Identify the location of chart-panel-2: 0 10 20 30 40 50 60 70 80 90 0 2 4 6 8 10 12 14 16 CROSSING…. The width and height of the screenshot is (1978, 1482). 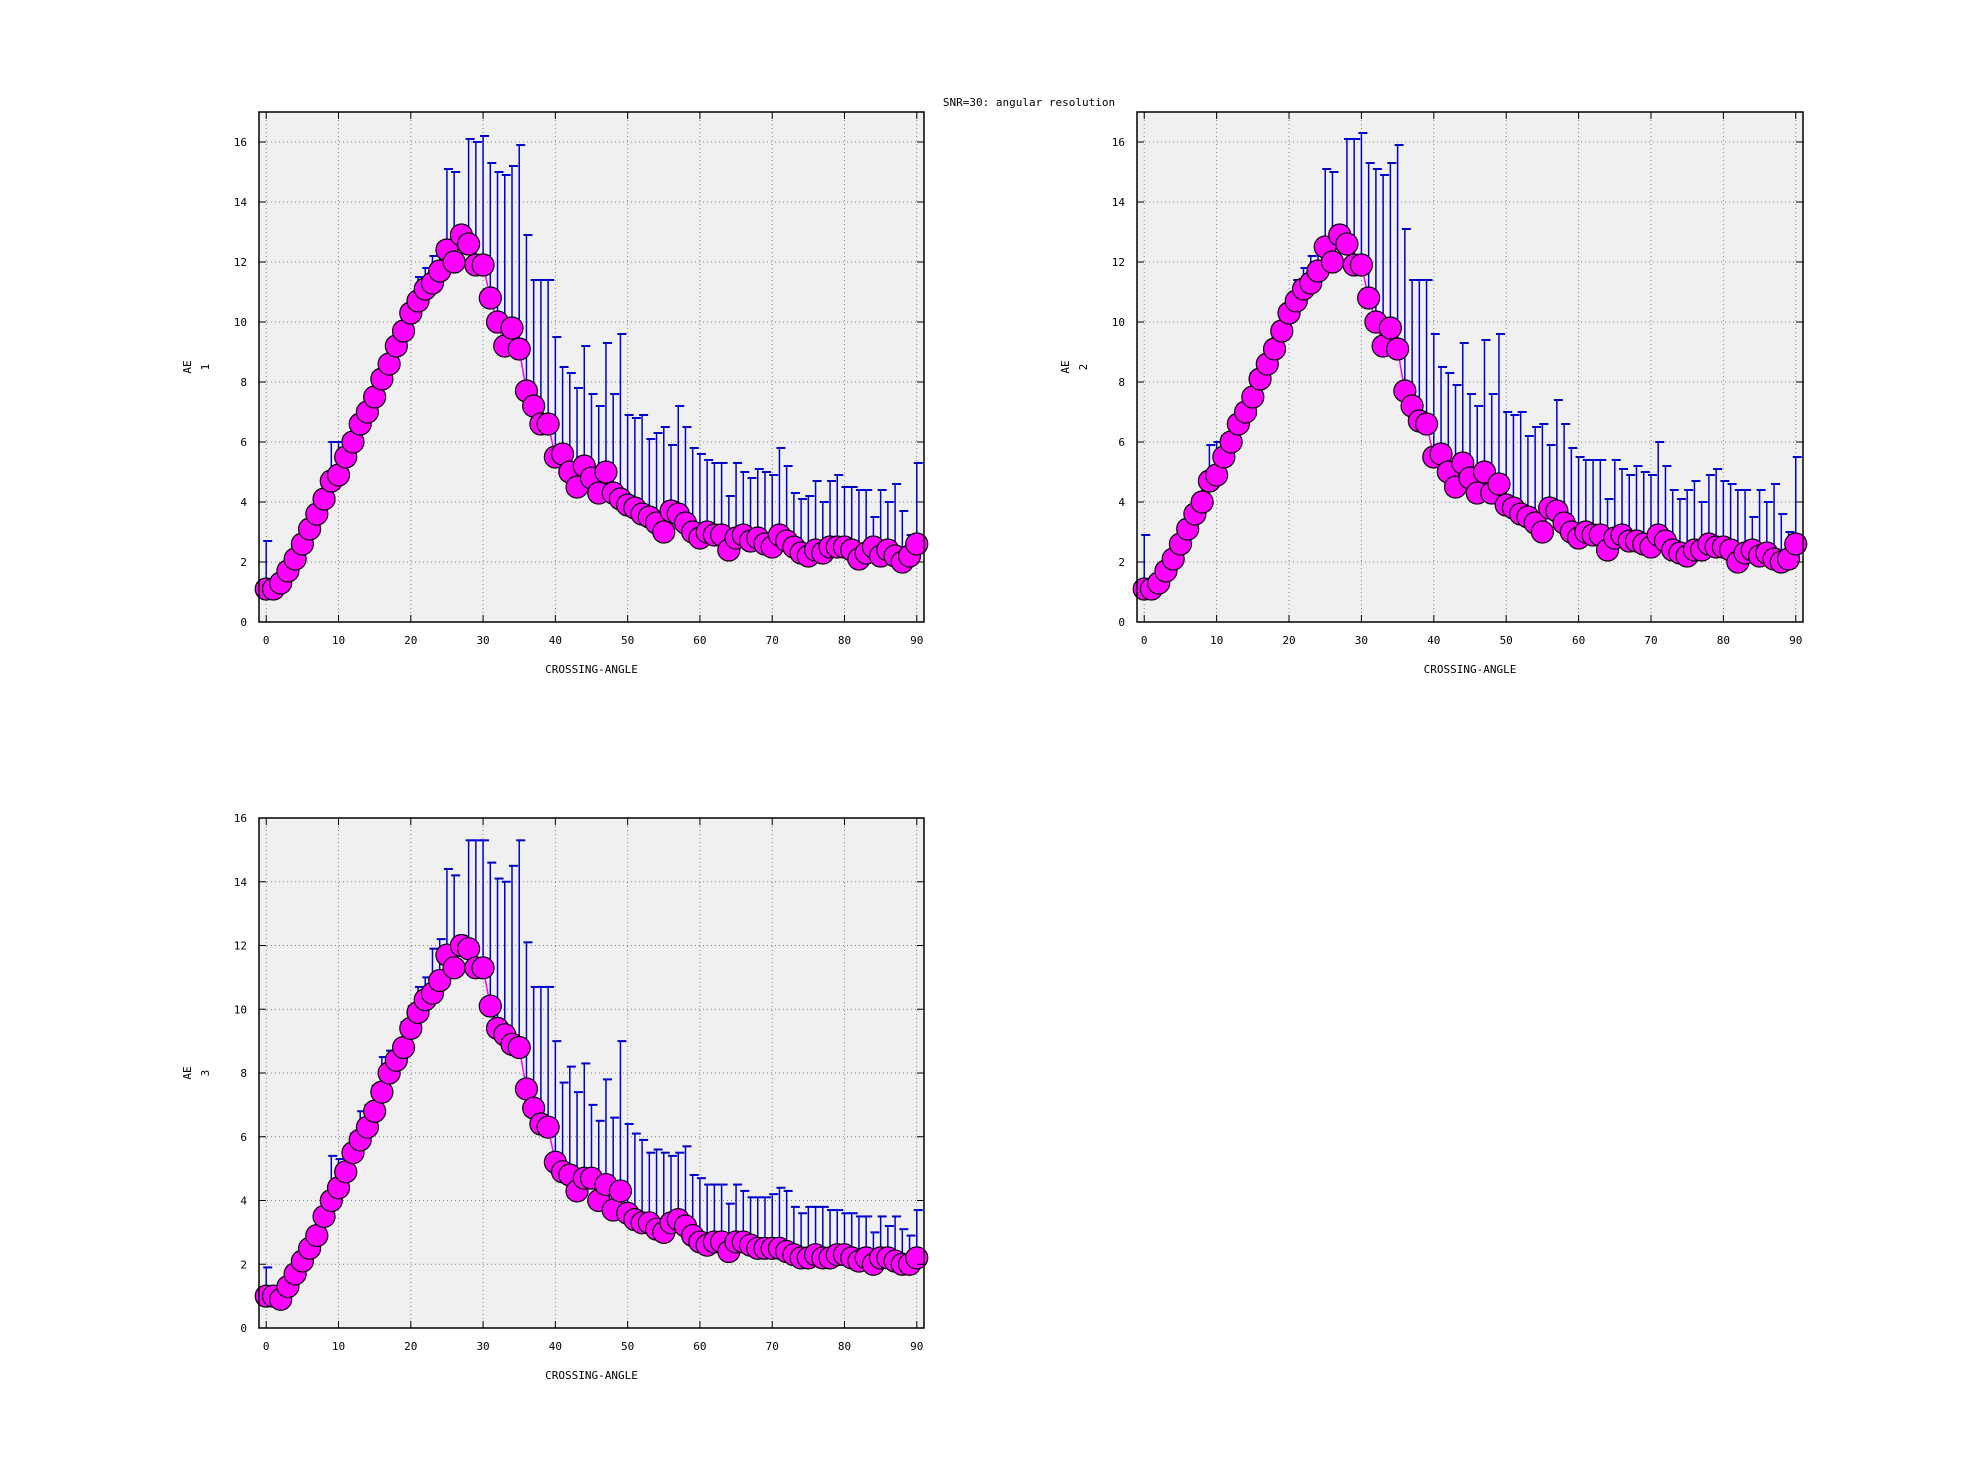
(1433, 393).